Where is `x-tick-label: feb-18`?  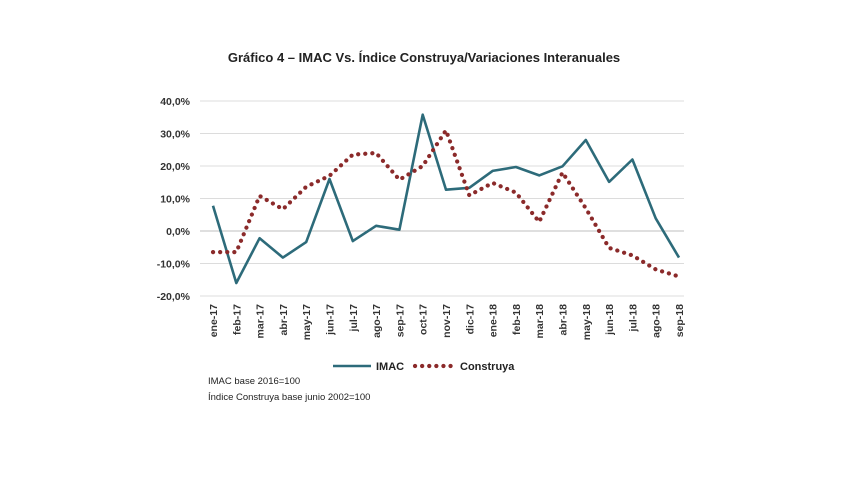
x-tick-label: feb-18 is located at coordinates (517, 319).